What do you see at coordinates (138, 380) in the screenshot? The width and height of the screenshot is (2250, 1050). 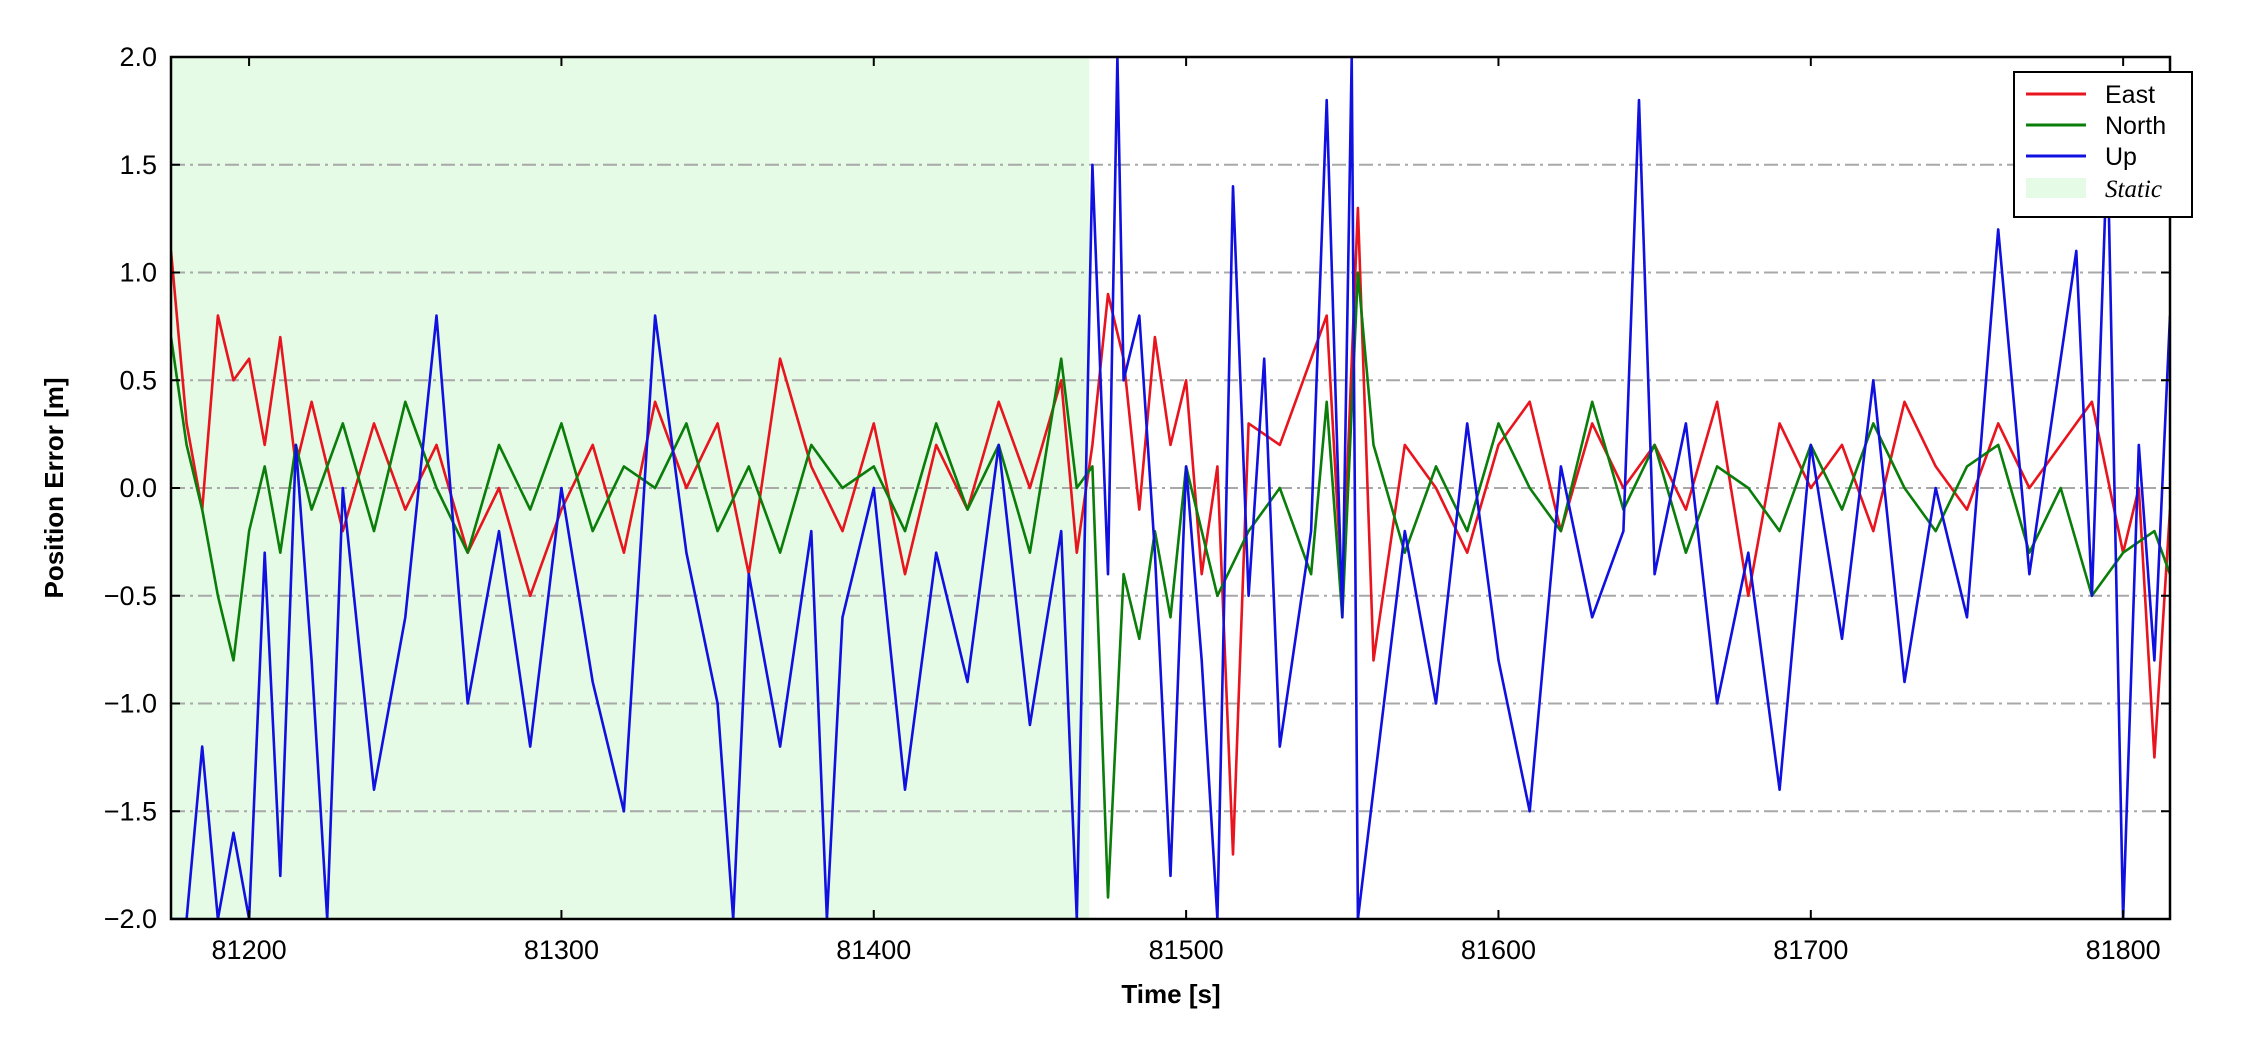 I see `y-tick-label: 0.5` at bounding box center [138, 380].